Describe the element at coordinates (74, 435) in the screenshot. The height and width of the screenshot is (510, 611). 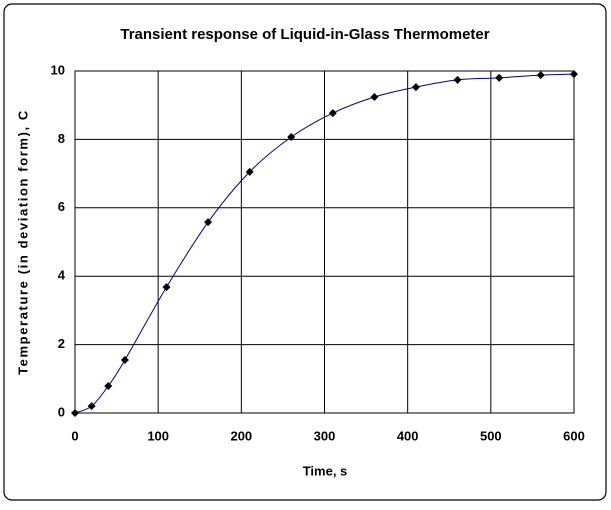
I see `x-tick-label: 0` at that location.